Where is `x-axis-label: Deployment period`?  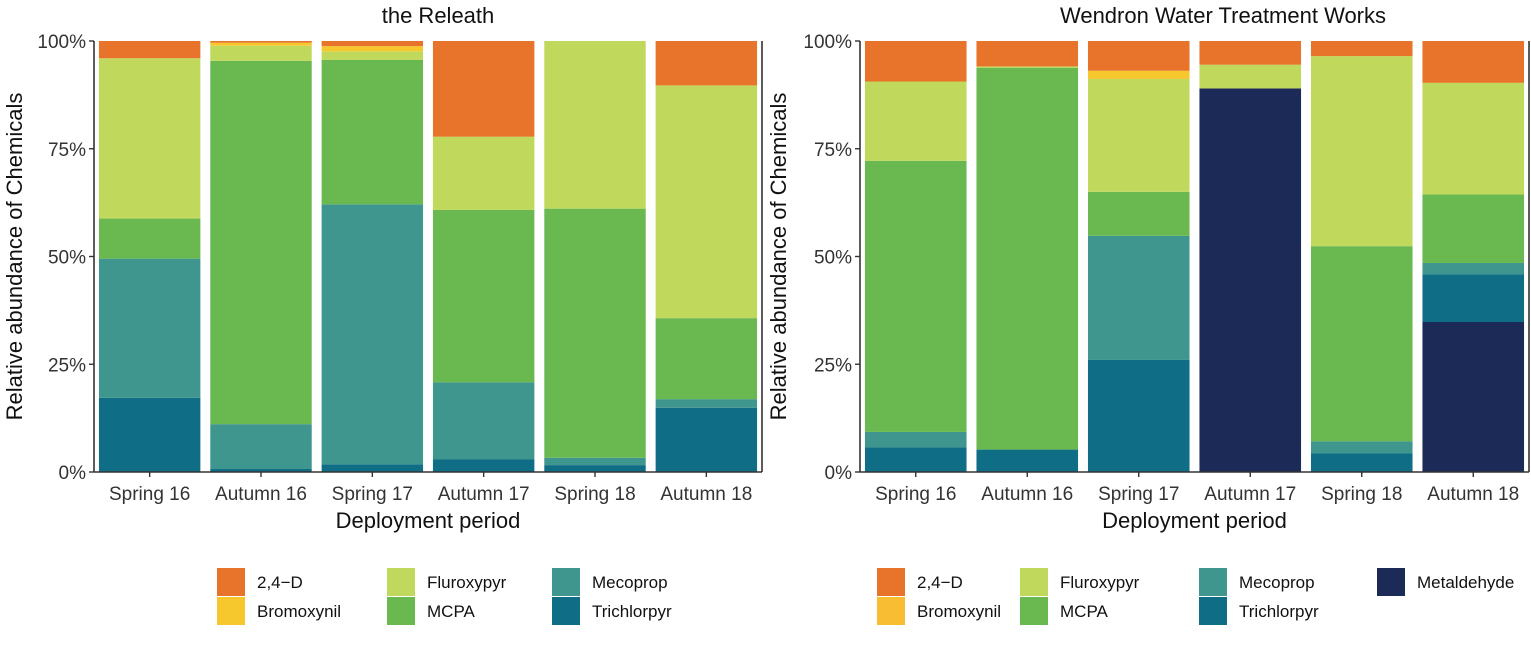
x-axis-label: Deployment period is located at coordinates (428, 520).